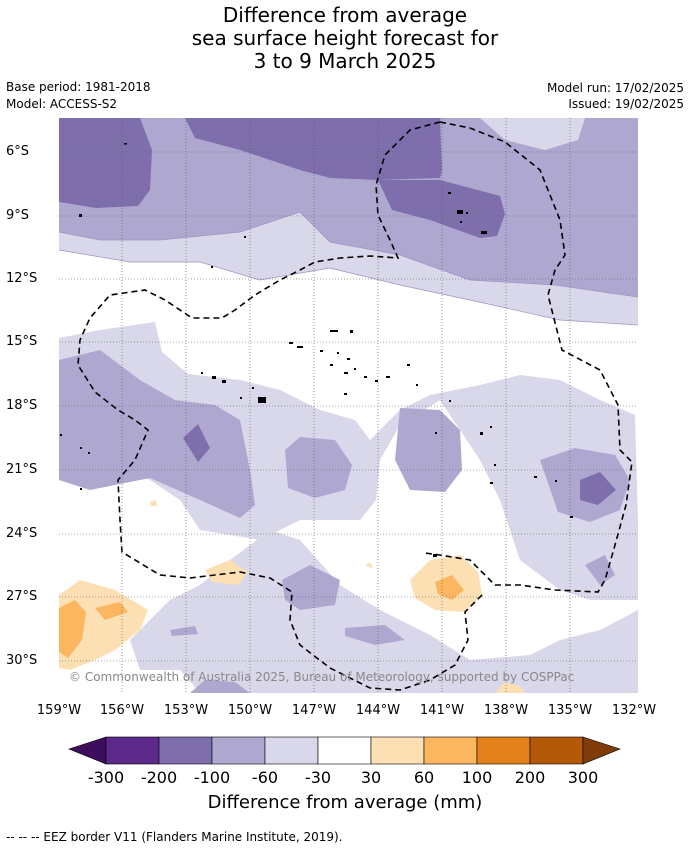 The height and width of the screenshot is (850, 690). What do you see at coordinates (598, 488) in the screenshot?
I see `contour-east-dark` at bounding box center [598, 488].